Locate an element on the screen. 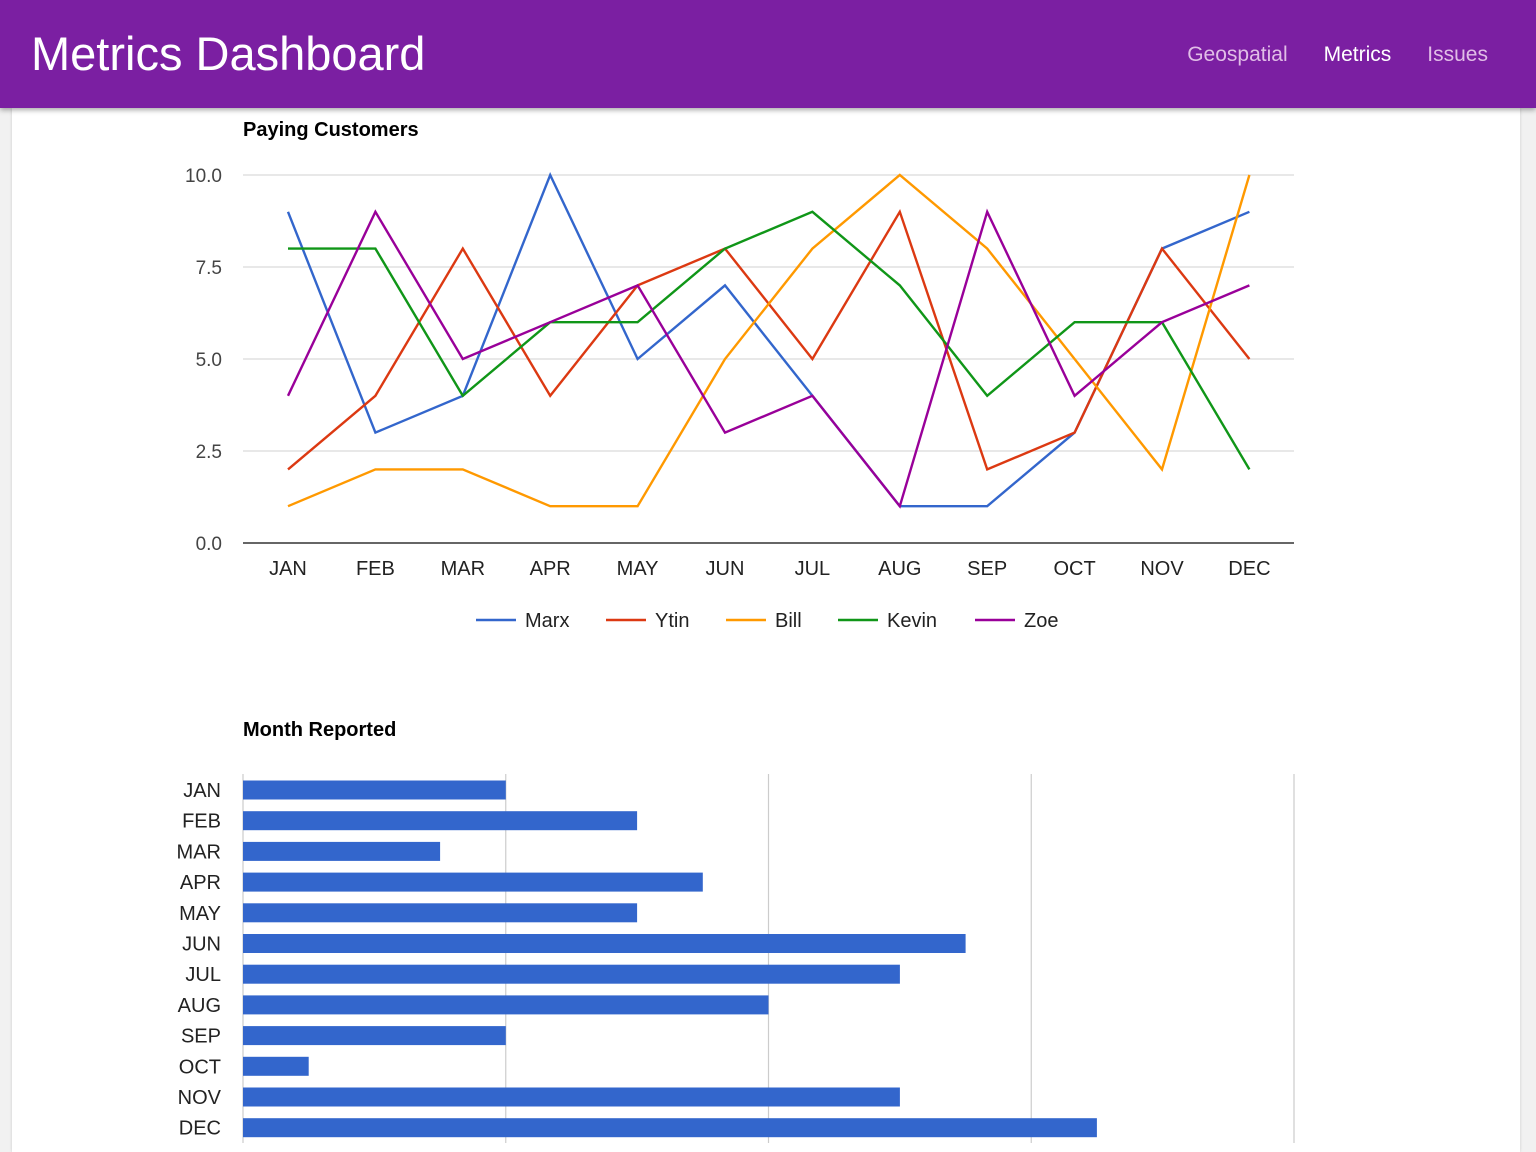 The image size is (1536, 1152). bar-may is located at coordinates (440, 913).